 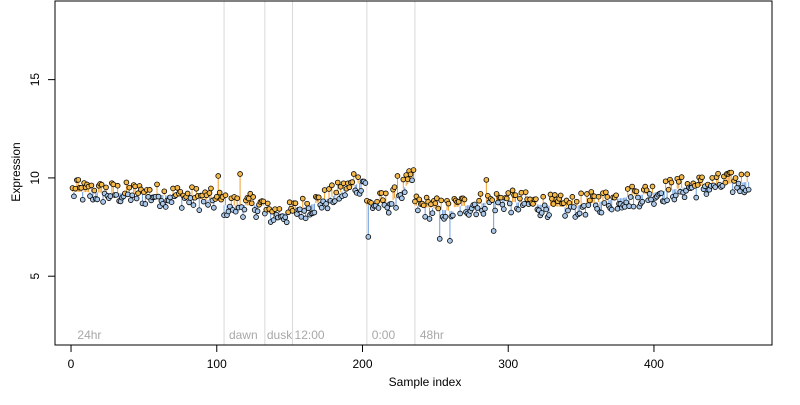 What do you see at coordinates (384, 335) in the screenshot?
I see `annotation-label: 0:00` at bounding box center [384, 335].